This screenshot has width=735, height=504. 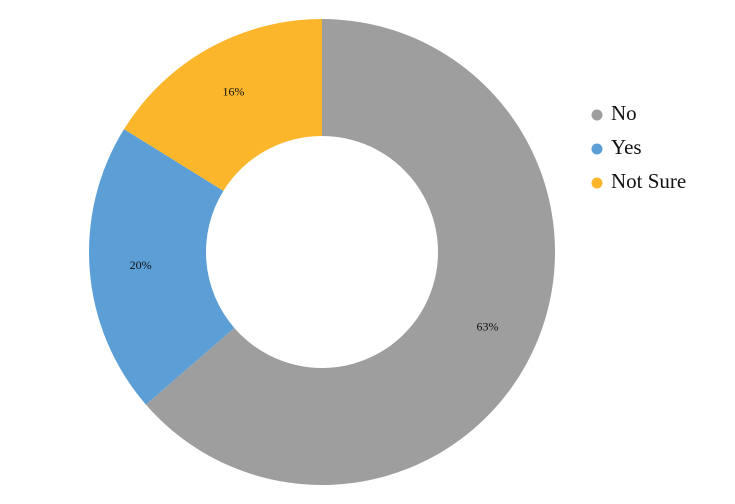 I want to click on legend-label: Yes, so click(x=626, y=147).